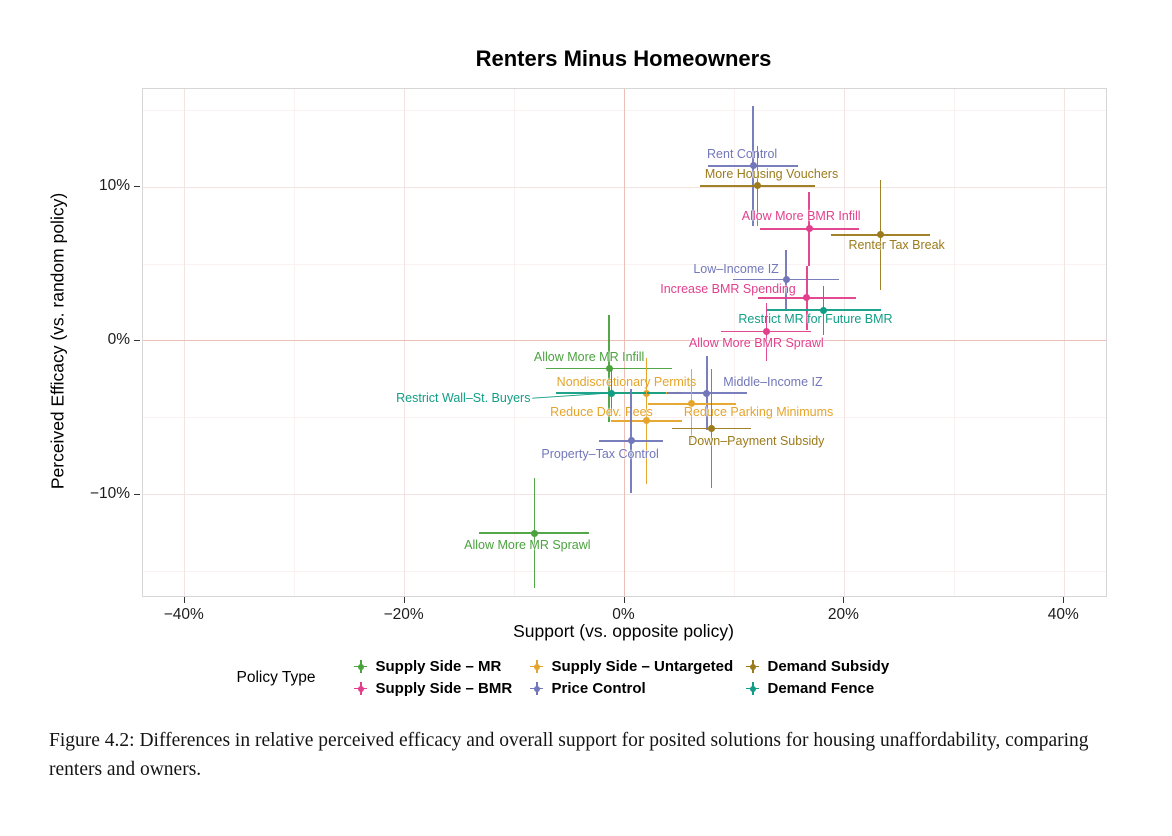 The height and width of the screenshot is (836, 1172). I want to click on point-label: Increase BMR Spending, so click(728, 288).